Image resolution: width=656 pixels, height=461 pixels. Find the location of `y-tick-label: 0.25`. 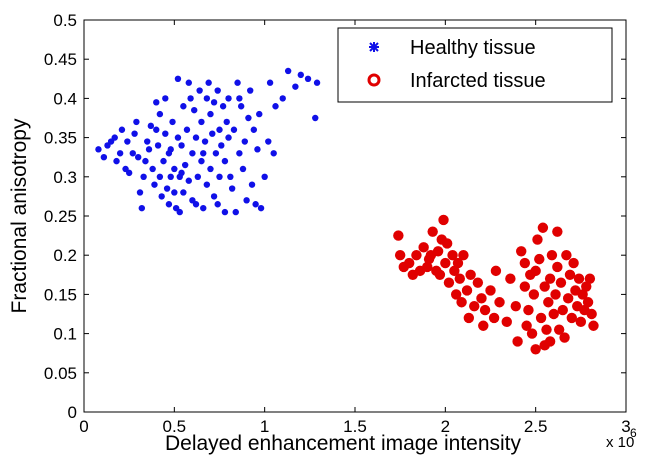

y-tick-label: 0.25 is located at coordinates (60, 216).